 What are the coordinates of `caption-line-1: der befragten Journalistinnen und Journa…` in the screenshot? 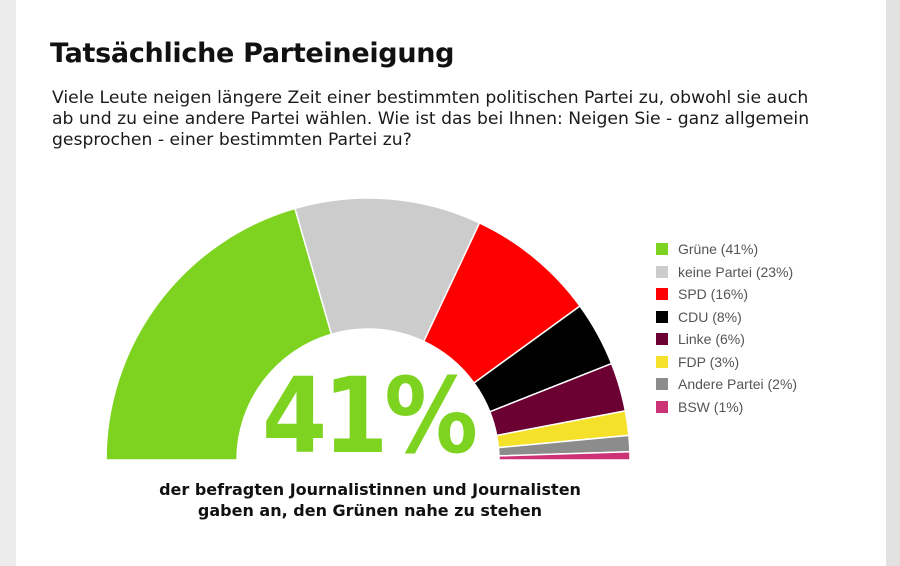 It's located at (370, 489).